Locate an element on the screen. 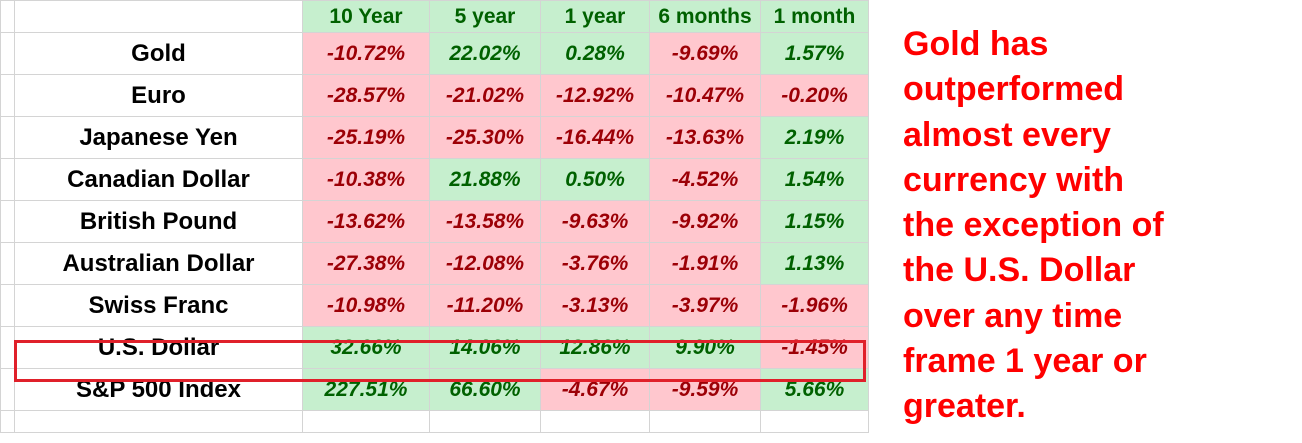  value-cell-negative: -11.20% is located at coordinates (485, 305).